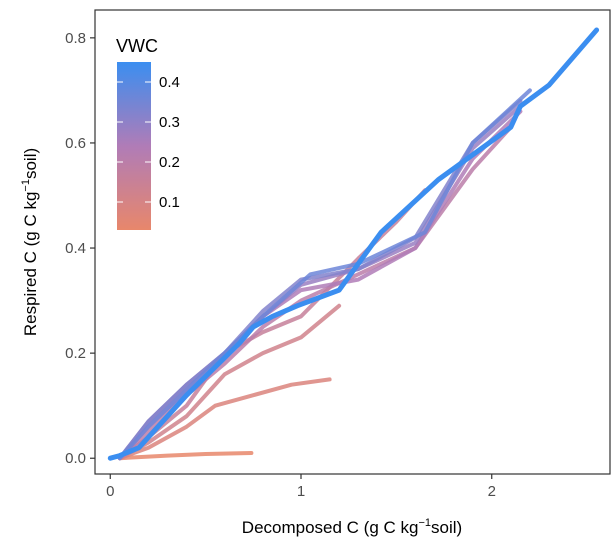  Describe the element at coordinates (169, 162) in the screenshot. I see `legend-tick-label: 0.2` at that location.